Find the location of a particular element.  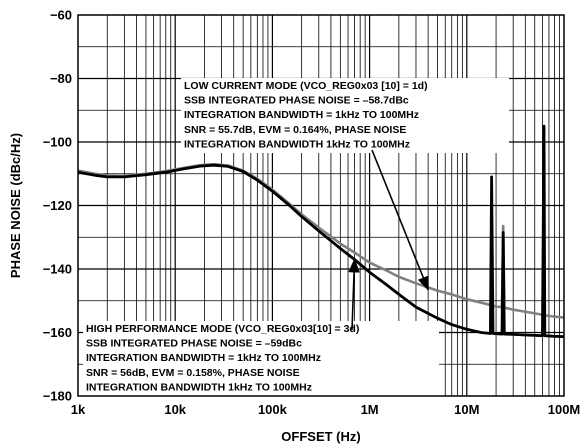

x-tick-label: 100k is located at coordinates (273, 409).